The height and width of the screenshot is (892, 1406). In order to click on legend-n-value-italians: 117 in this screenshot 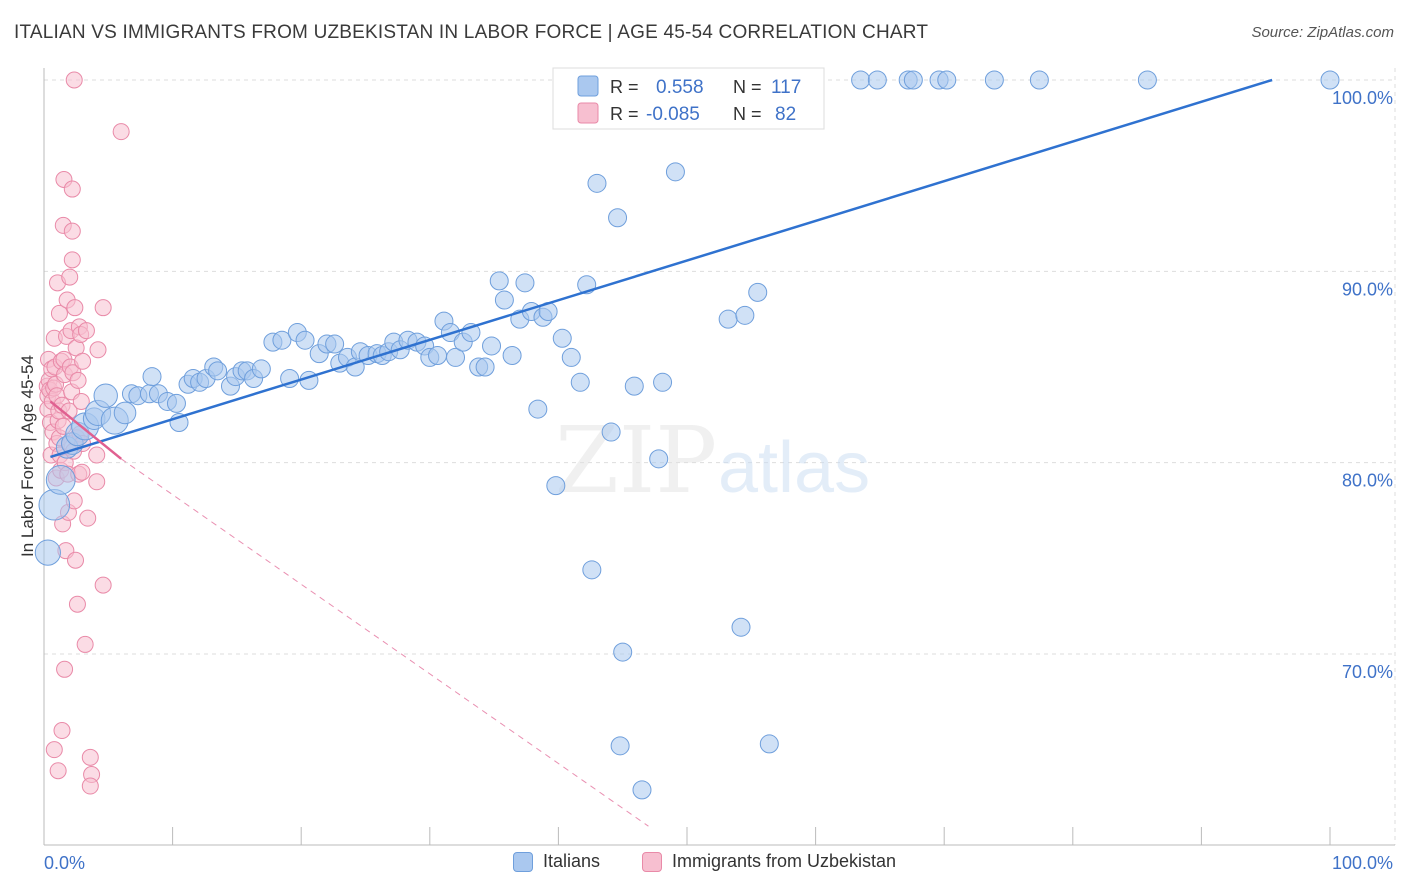, I will do `click(786, 87)`.